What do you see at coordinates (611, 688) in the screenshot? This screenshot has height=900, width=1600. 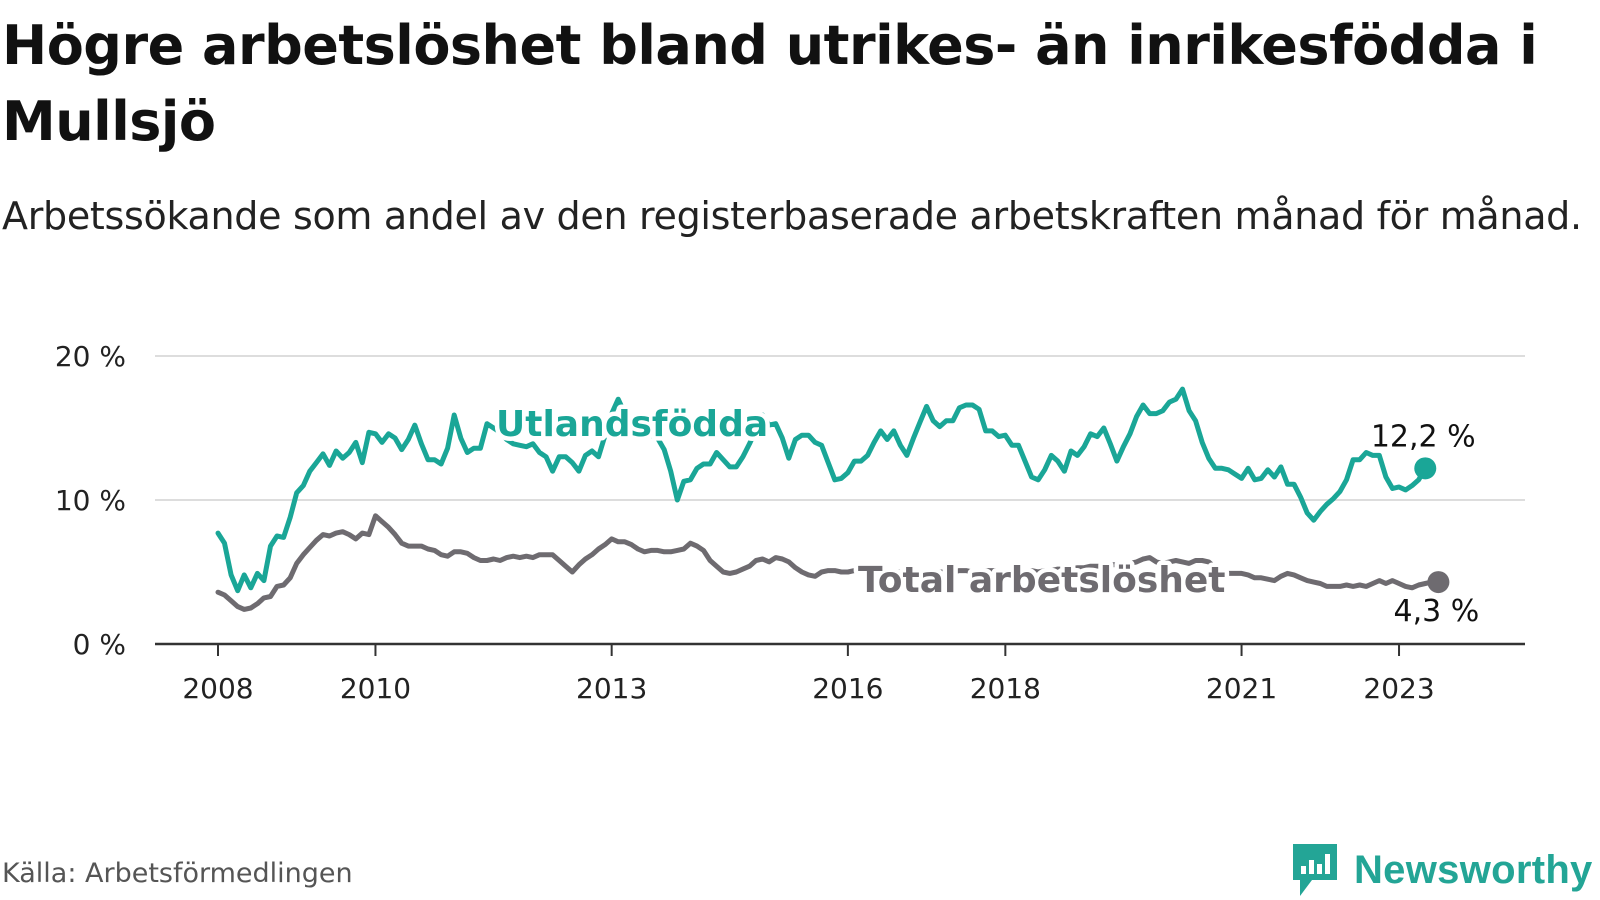 I see `x-tick-label: 2013` at bounding box center [611, 688].